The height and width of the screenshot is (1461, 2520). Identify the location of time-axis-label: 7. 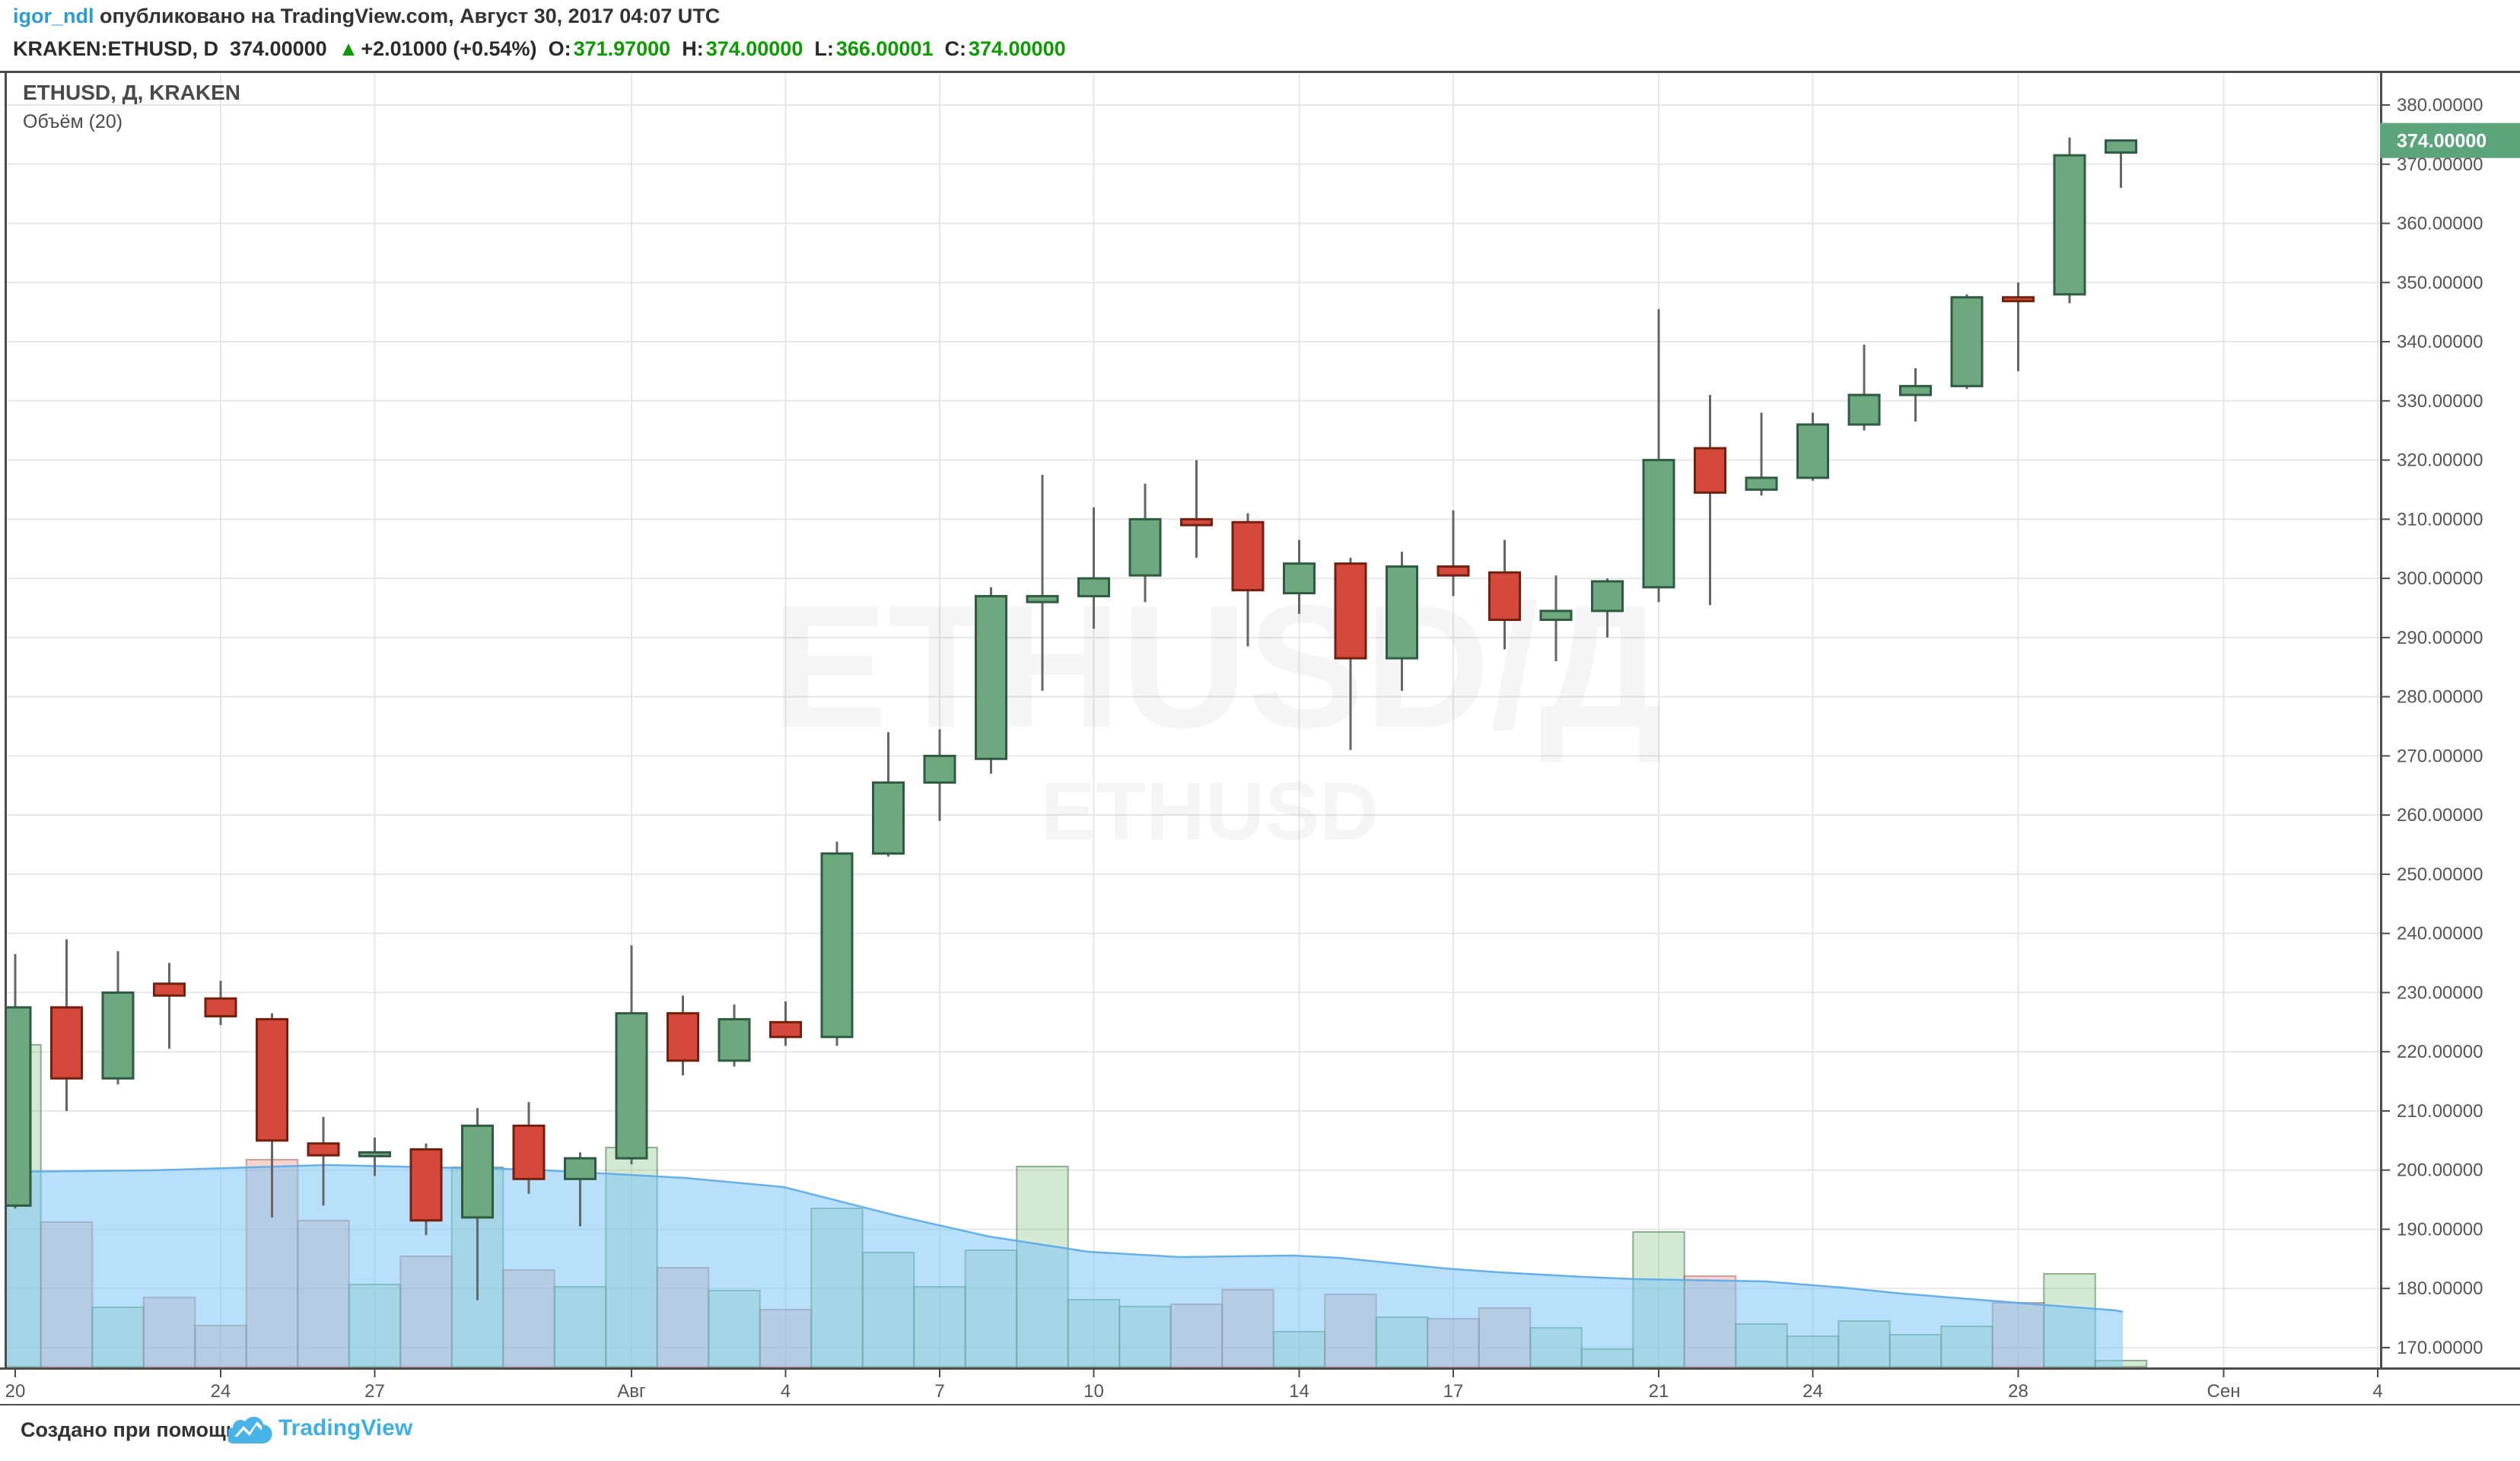
(939, 1391).